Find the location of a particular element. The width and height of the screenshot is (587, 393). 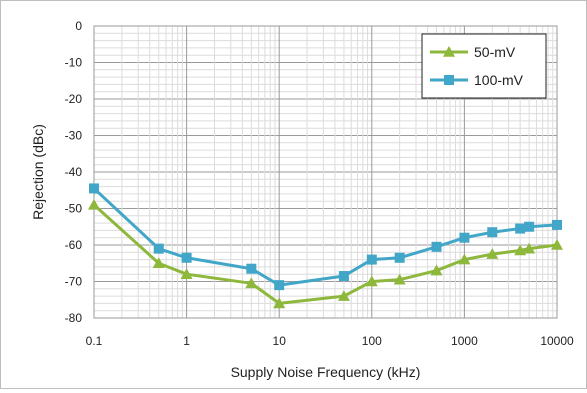

x-axis-ticks: 0.1 1 10 100 1000 10000 is located at coordinates (330, 341).